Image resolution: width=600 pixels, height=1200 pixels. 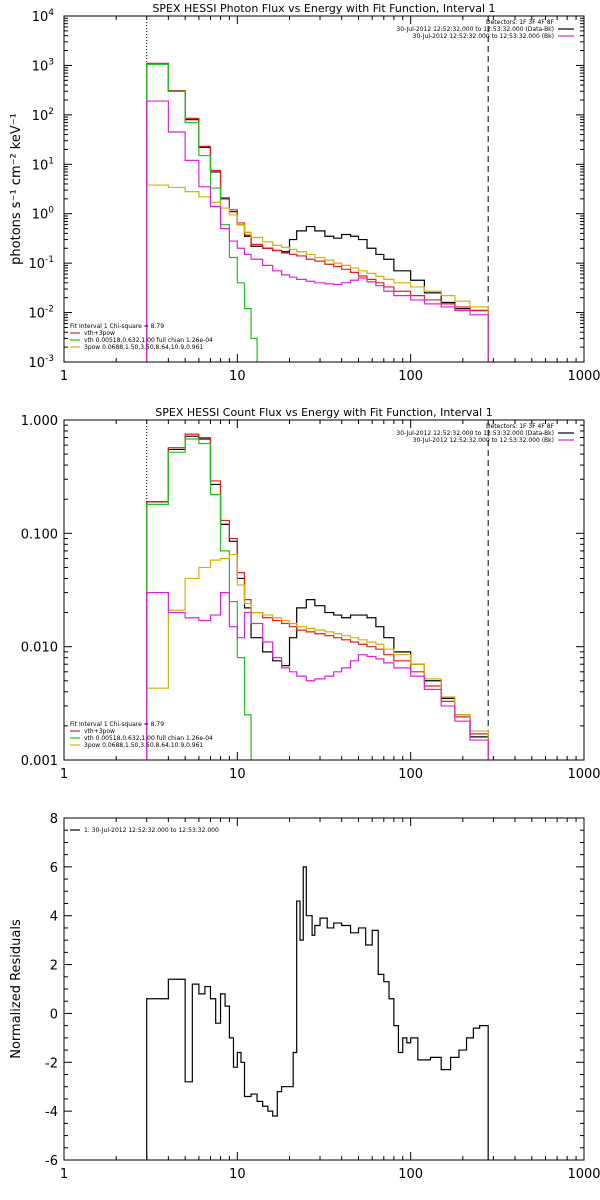 What do you see at coordinates (54, 917) in the screenshot?
I see `y-tick-label: 4` at bounding box center [54, 917].